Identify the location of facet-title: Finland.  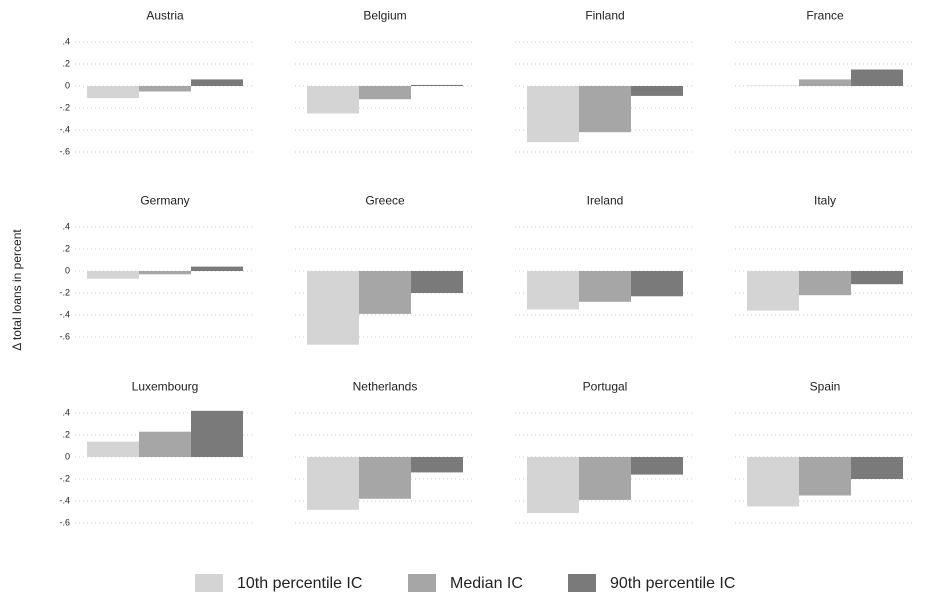
(604, 16).